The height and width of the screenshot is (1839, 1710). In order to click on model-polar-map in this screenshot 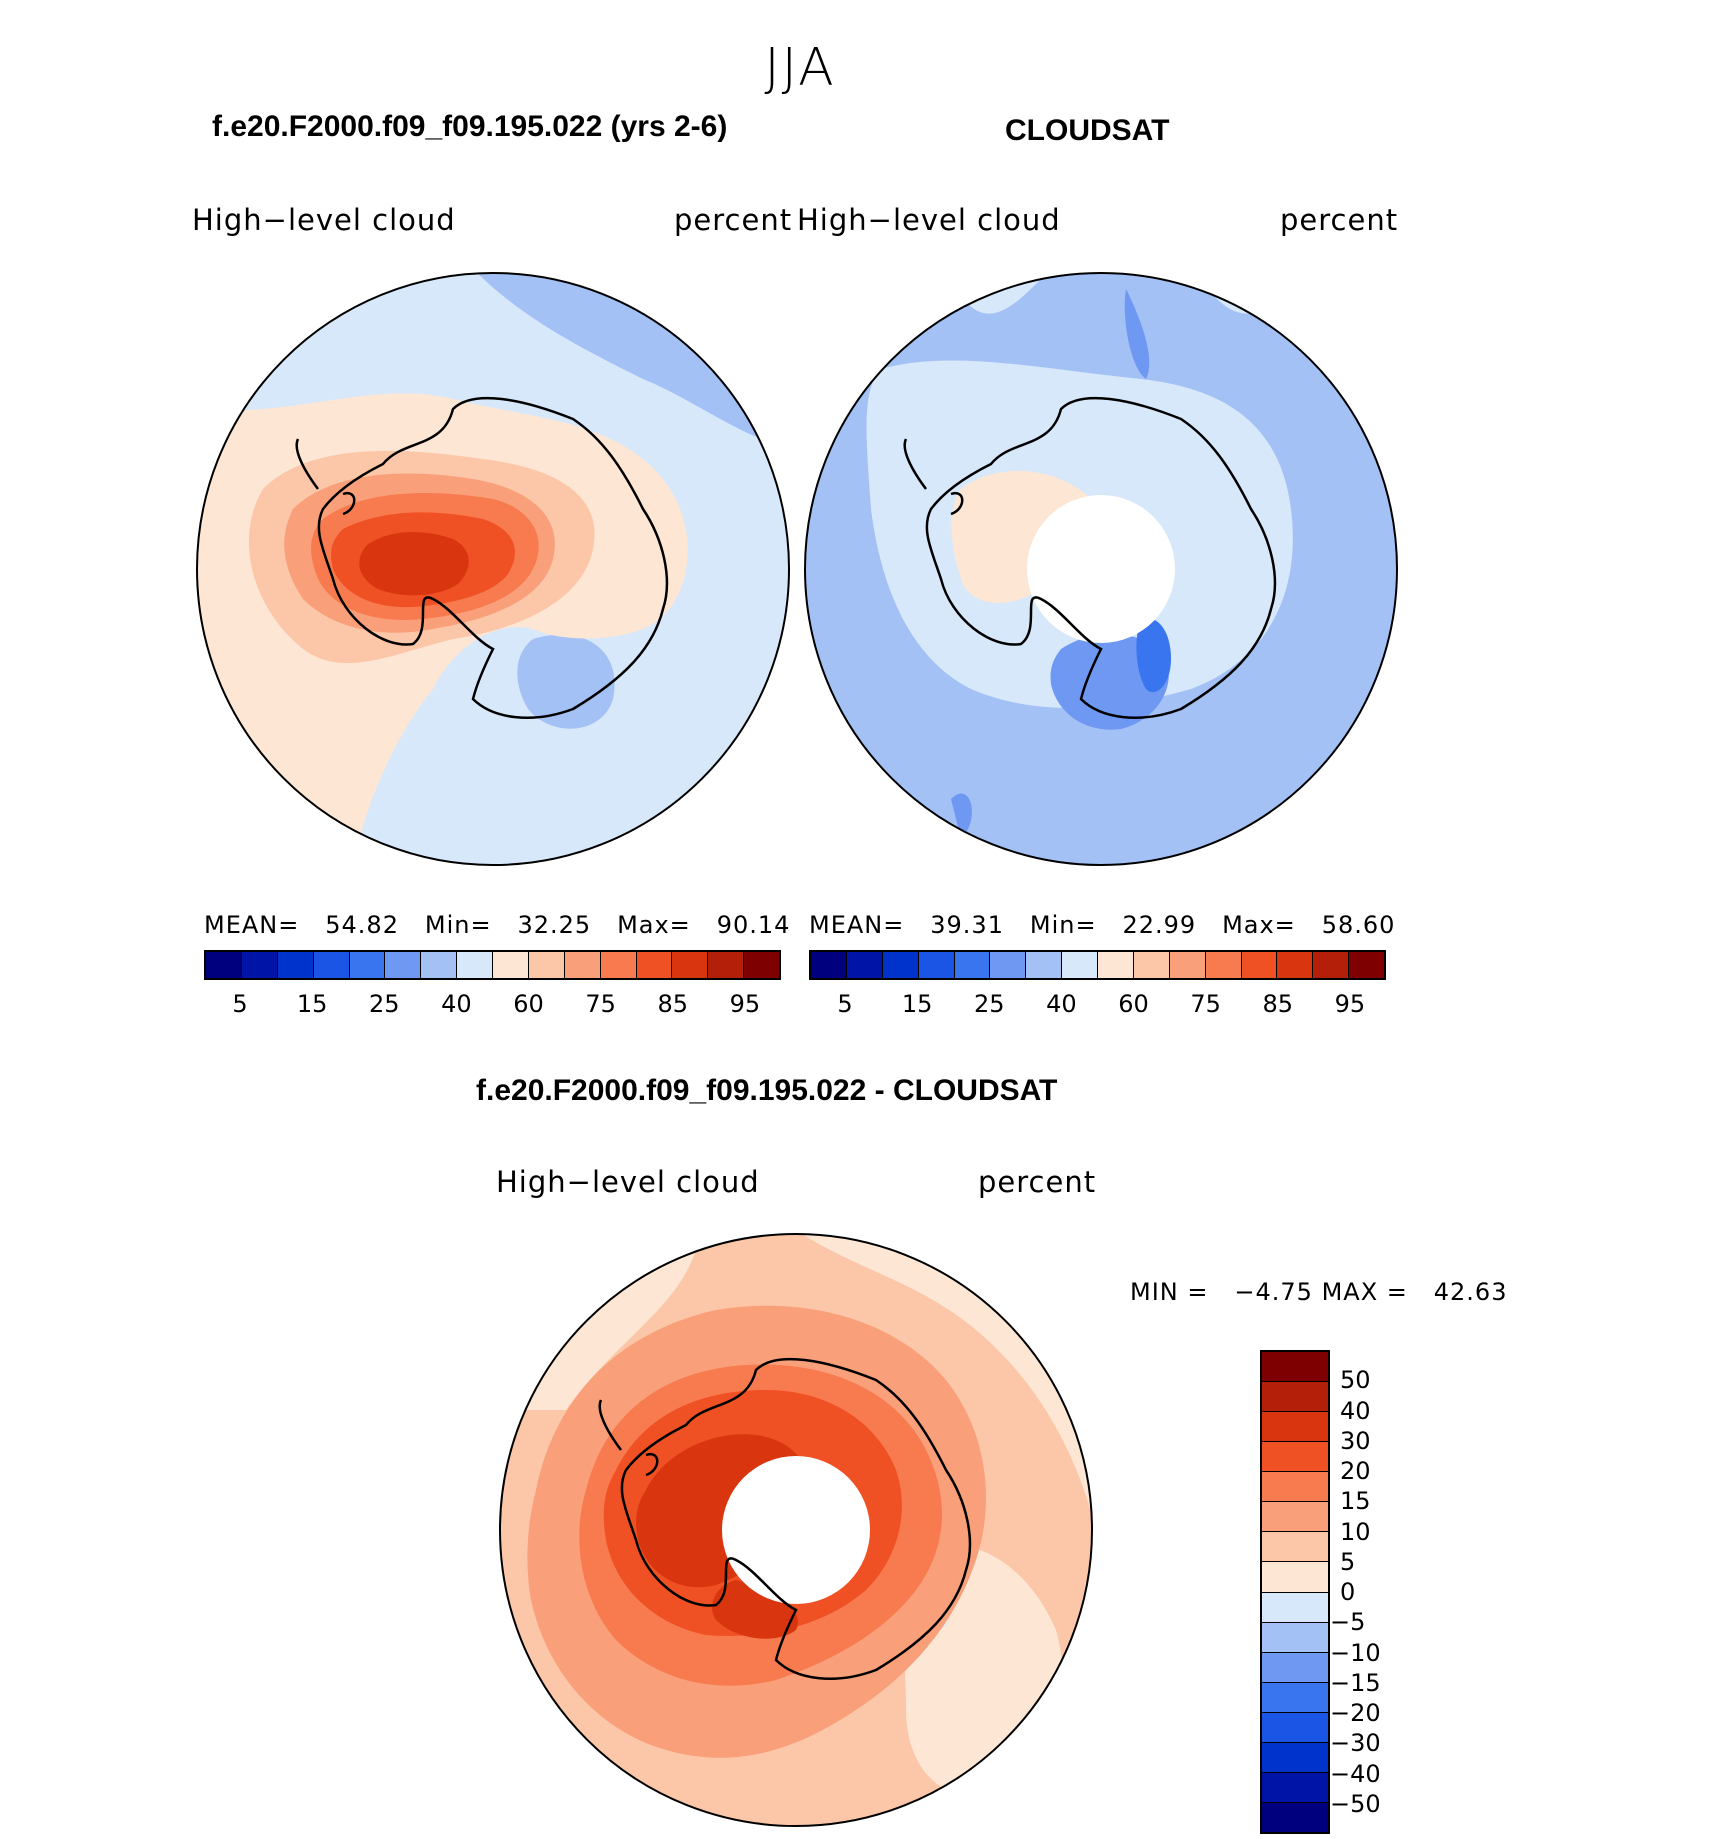, I will do `click(493, 569)`.